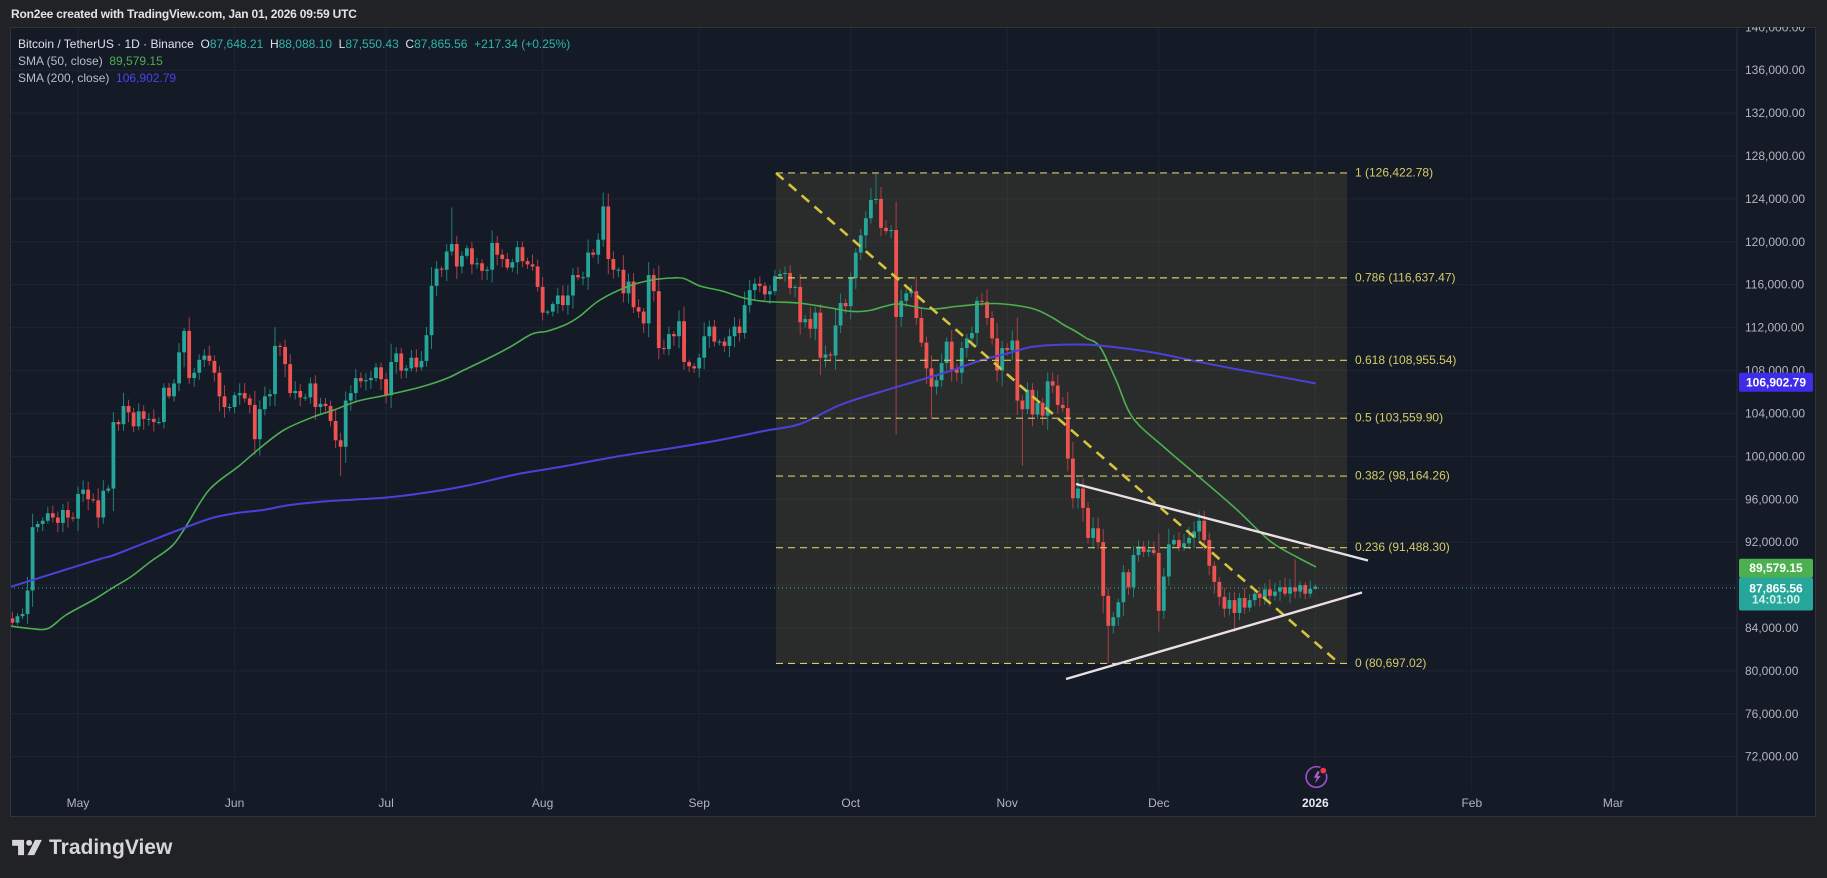 Image resolution: width=1827 pixels, height=878 pixels. Describe the element at coordinates (1315, 803) in the screenshot. I see `svg-text: 2026` at that location.